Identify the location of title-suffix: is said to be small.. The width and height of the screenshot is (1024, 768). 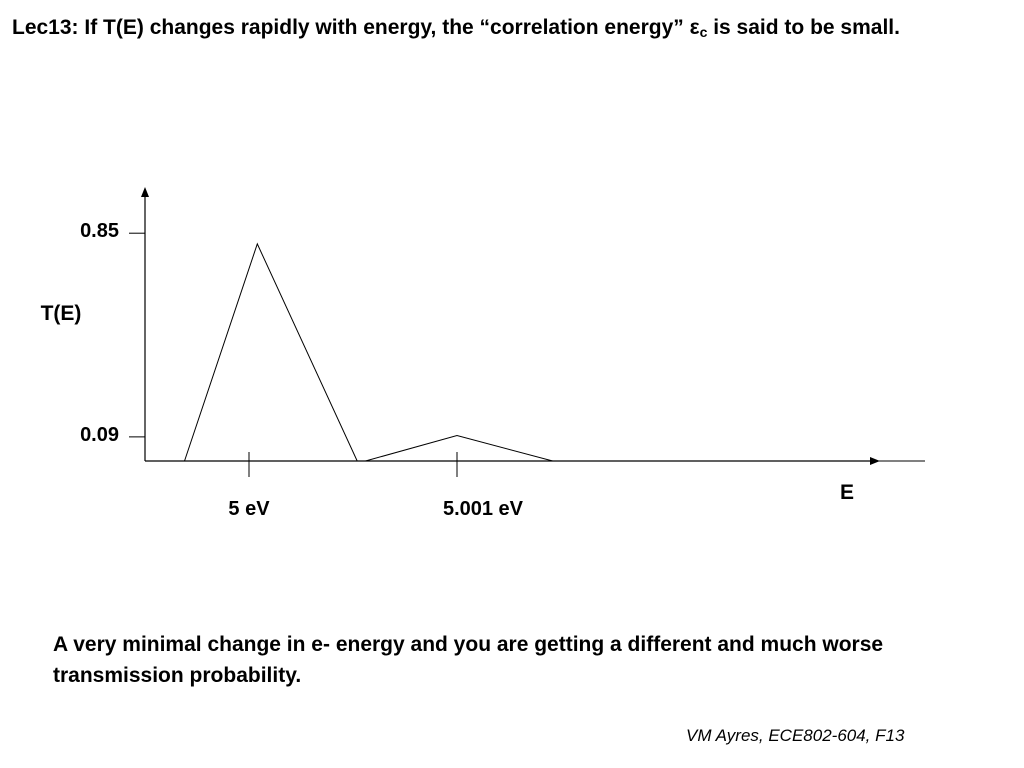
(803, 27).